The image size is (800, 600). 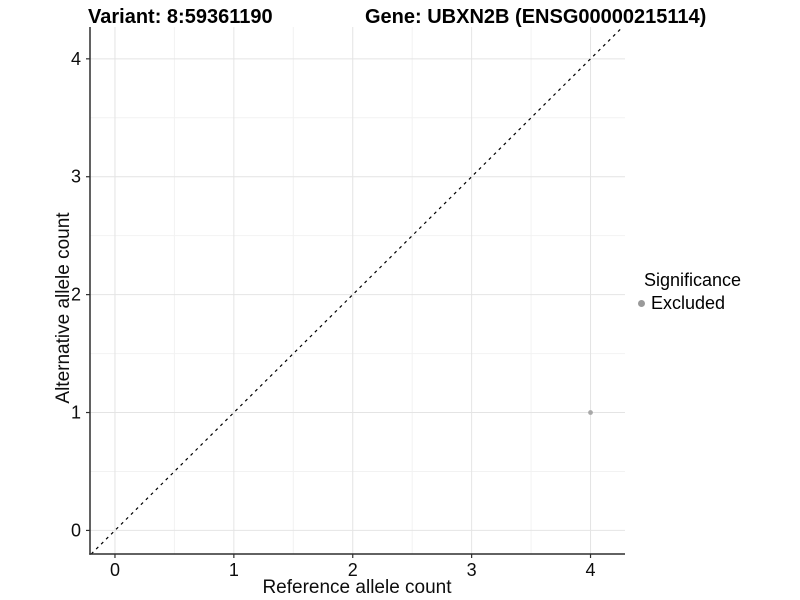 I want to click on x-tick-label: 2, so click(x=353, y=570).